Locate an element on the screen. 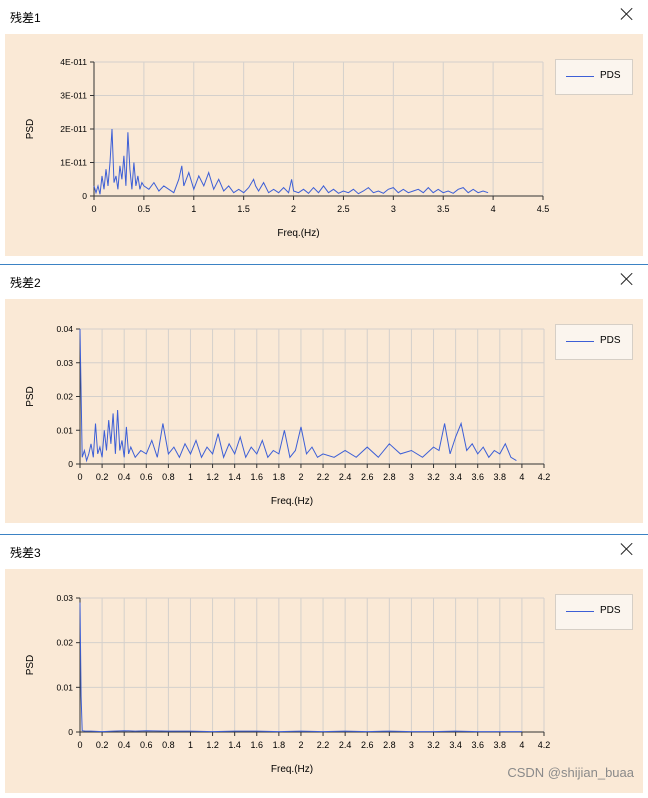 The image size is (648, 798). window-title: 残差3 is located at coordinates (25, 553).